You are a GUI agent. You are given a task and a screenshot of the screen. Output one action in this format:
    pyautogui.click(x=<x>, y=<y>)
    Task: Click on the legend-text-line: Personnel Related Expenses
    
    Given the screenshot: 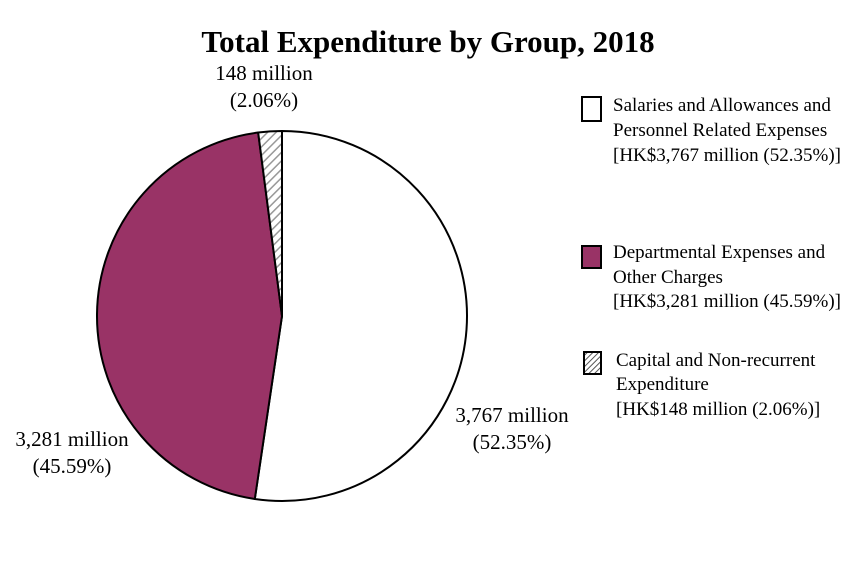 What is the action you would take?
    pyautogui.click(x=720, y=130)
    